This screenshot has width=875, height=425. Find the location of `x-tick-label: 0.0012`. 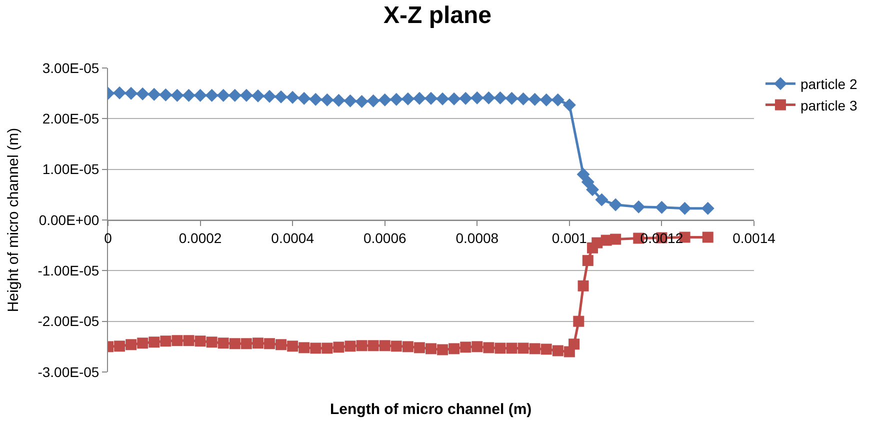

x-tick-label: 0.0012 is located at coordinates (662, 238).